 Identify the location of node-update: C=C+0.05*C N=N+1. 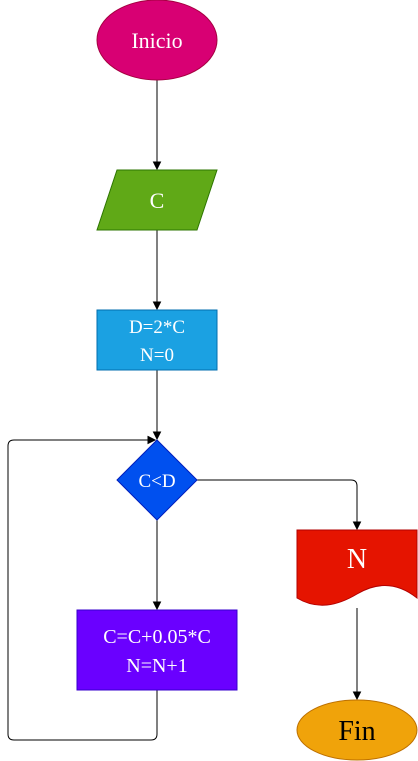
(157, 650).